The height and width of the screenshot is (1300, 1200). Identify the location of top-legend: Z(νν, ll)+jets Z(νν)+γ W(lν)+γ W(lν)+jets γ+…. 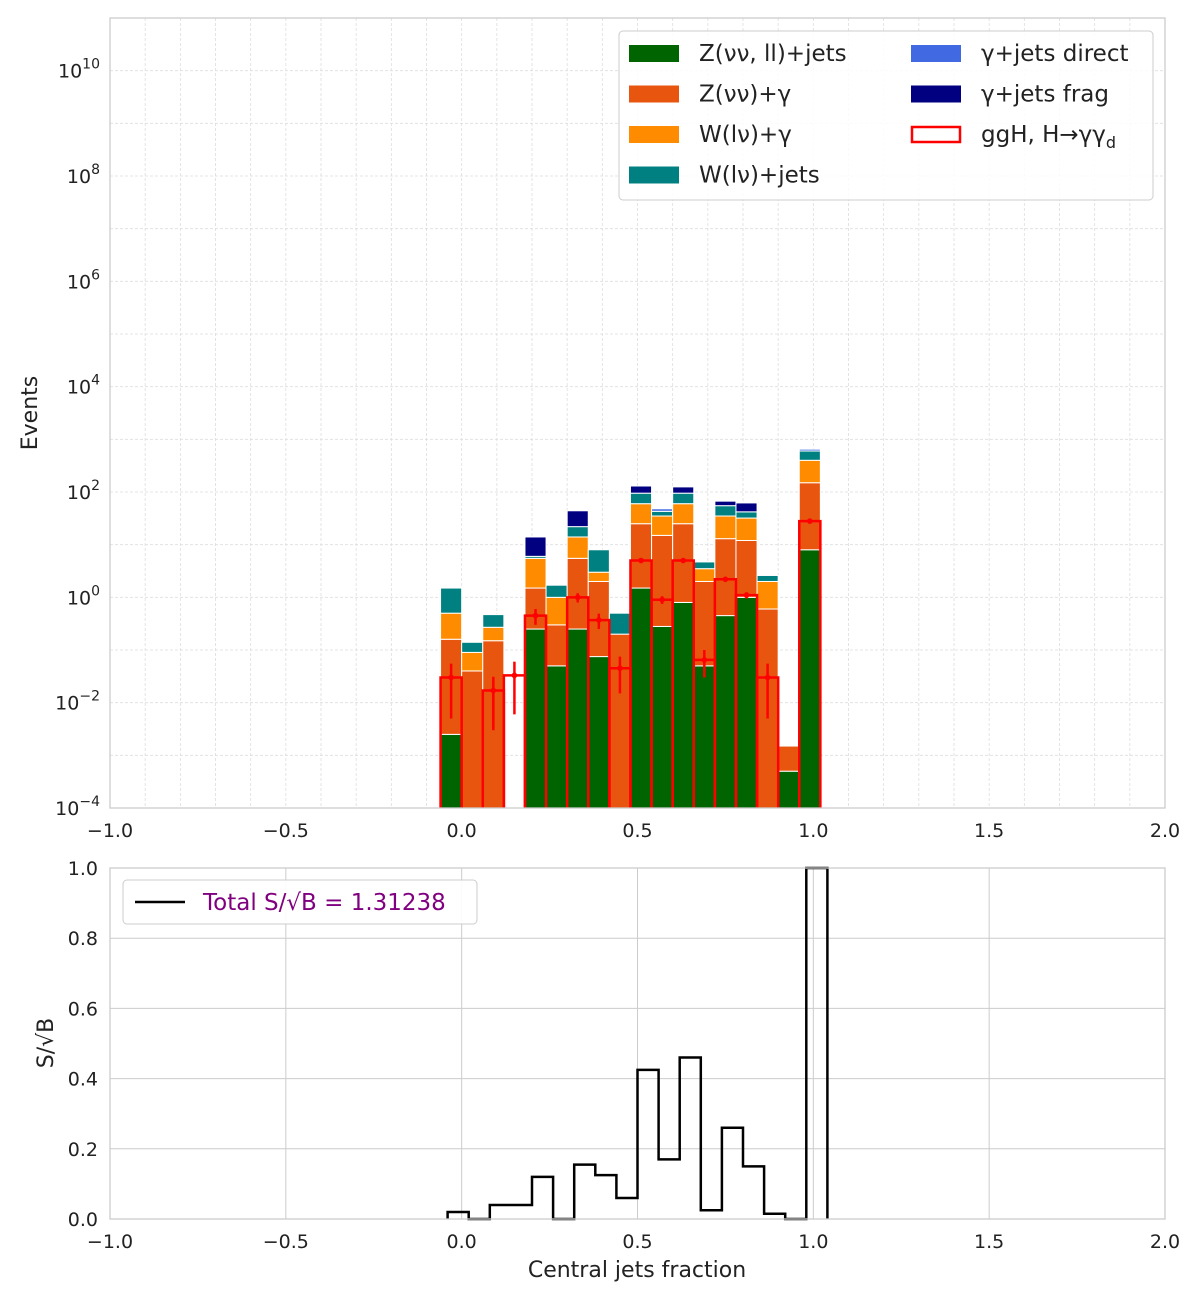
(886, 115).